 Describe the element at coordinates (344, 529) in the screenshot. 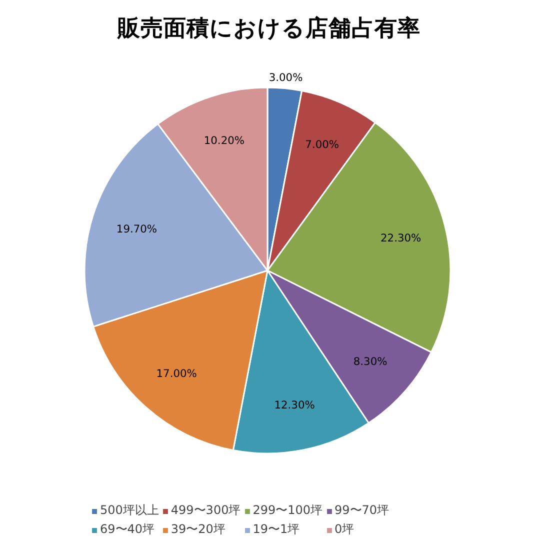

I see `legend-label: 0坪` at that location.